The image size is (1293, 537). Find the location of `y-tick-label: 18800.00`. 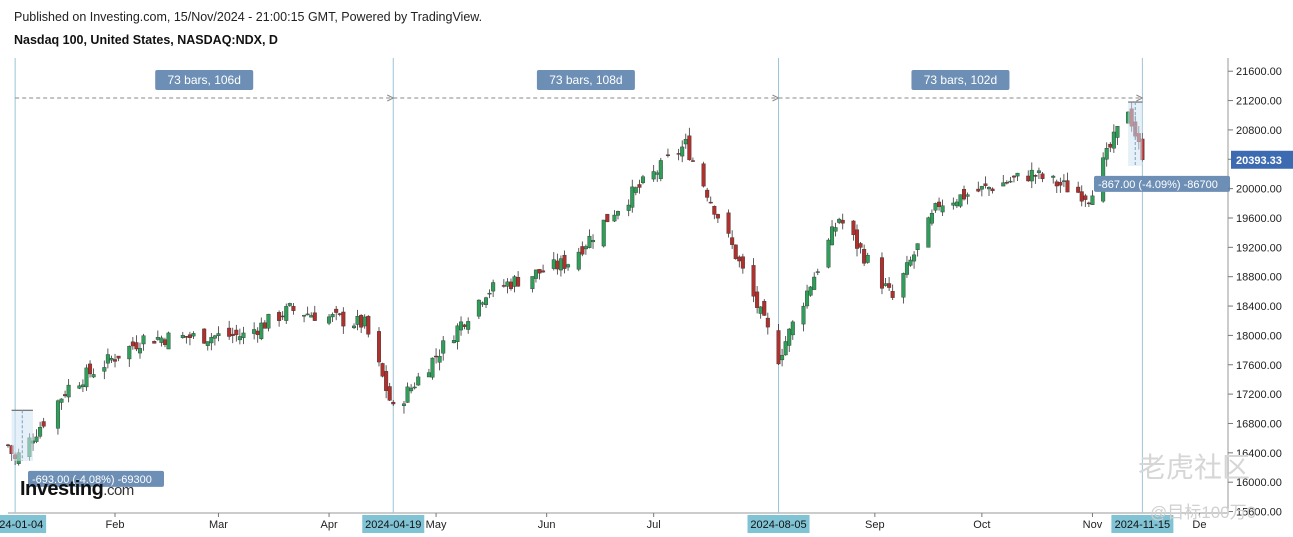

y-tick-label: 18800.00 is located at coordinates (1259, 278).